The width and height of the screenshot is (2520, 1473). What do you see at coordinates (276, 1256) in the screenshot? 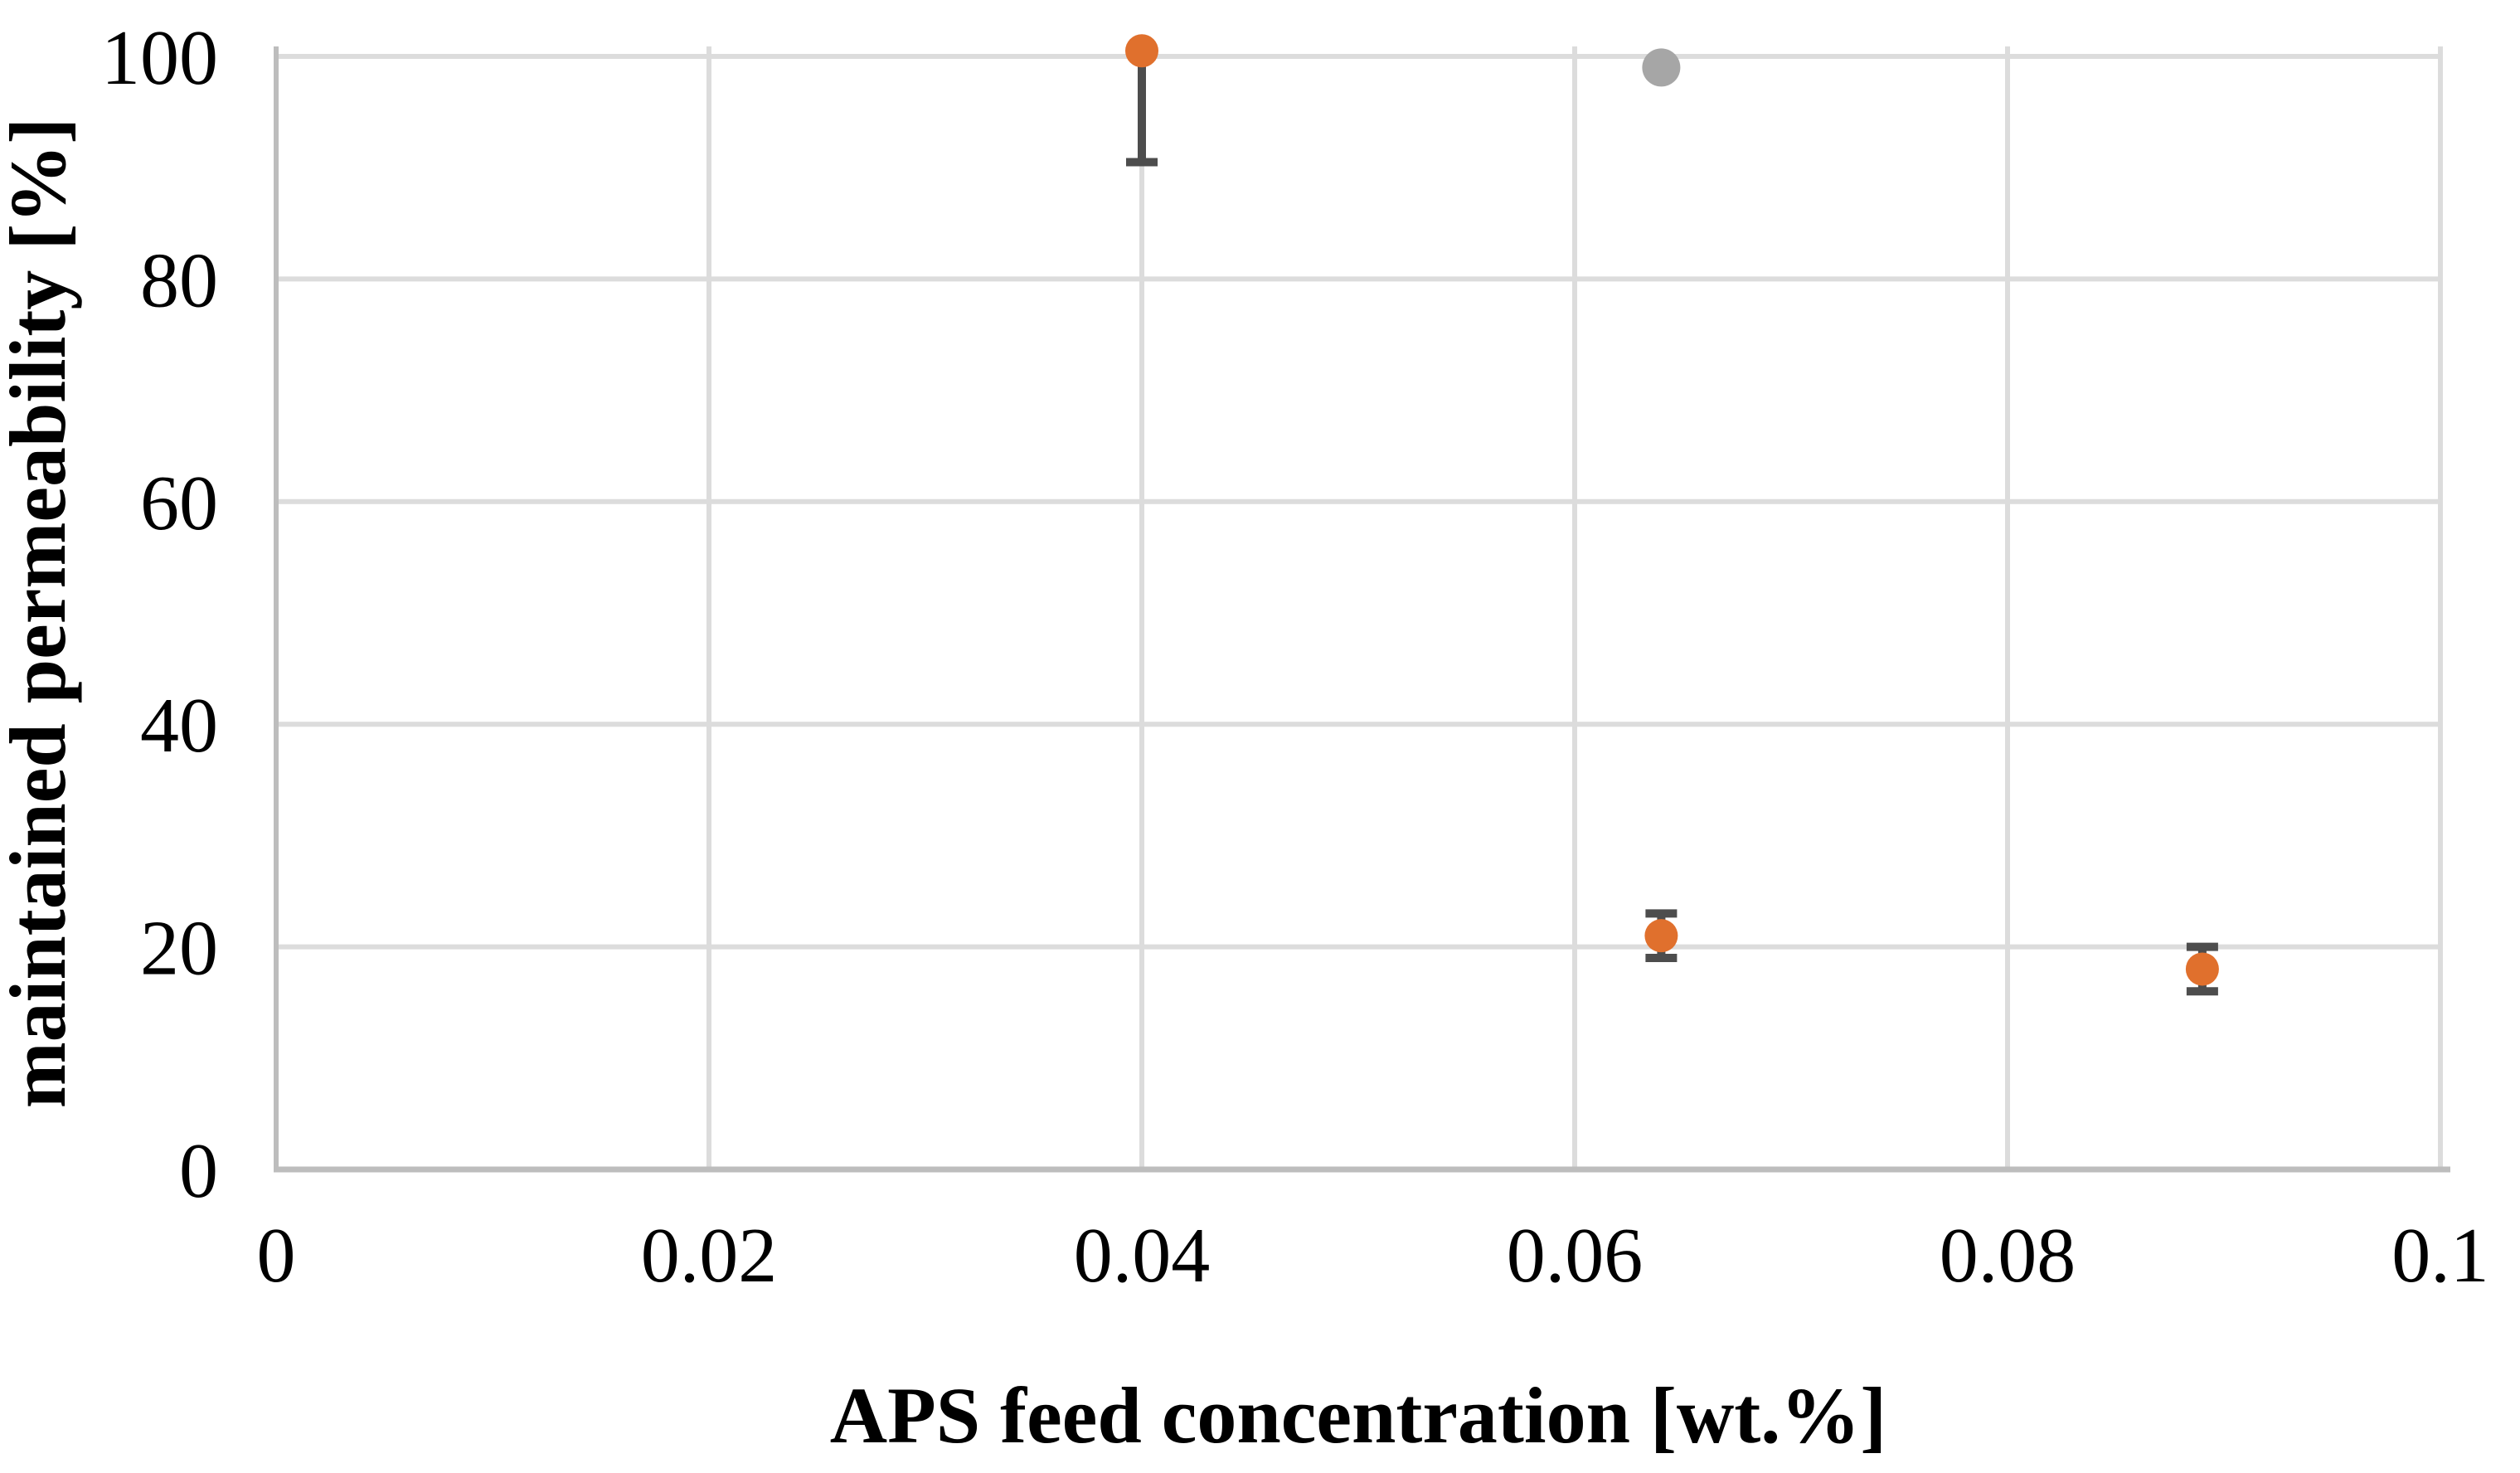
I see `x-tick-label-0: 0` at bounding box center [276, 1256].